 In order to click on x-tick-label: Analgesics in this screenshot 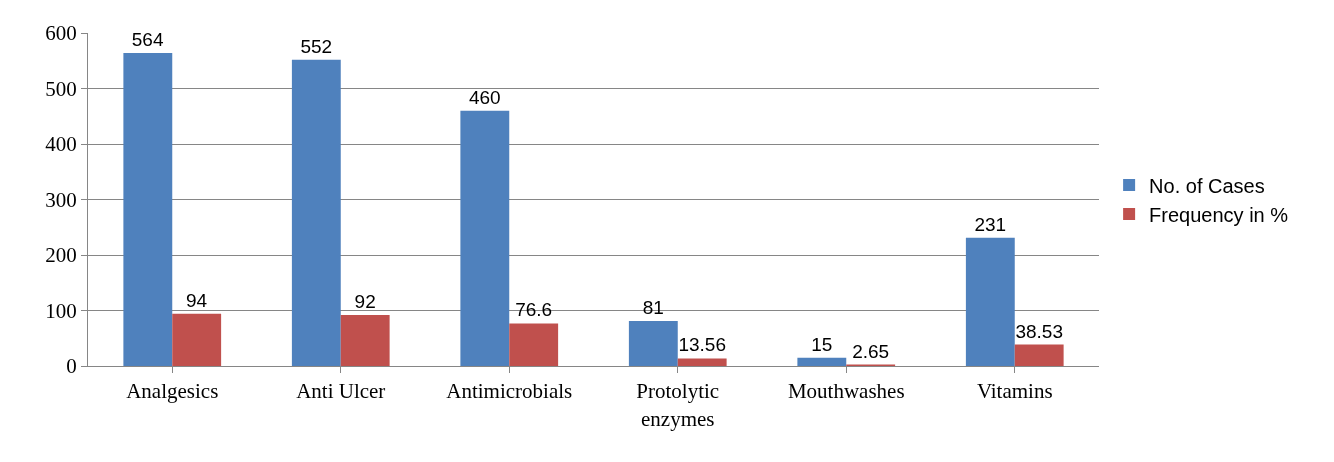, I will do `click(172, 391)`.